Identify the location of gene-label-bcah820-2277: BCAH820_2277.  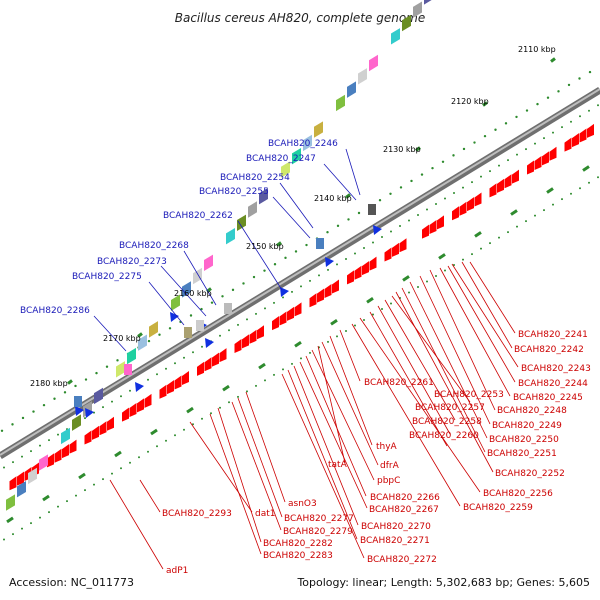
(319, 519).